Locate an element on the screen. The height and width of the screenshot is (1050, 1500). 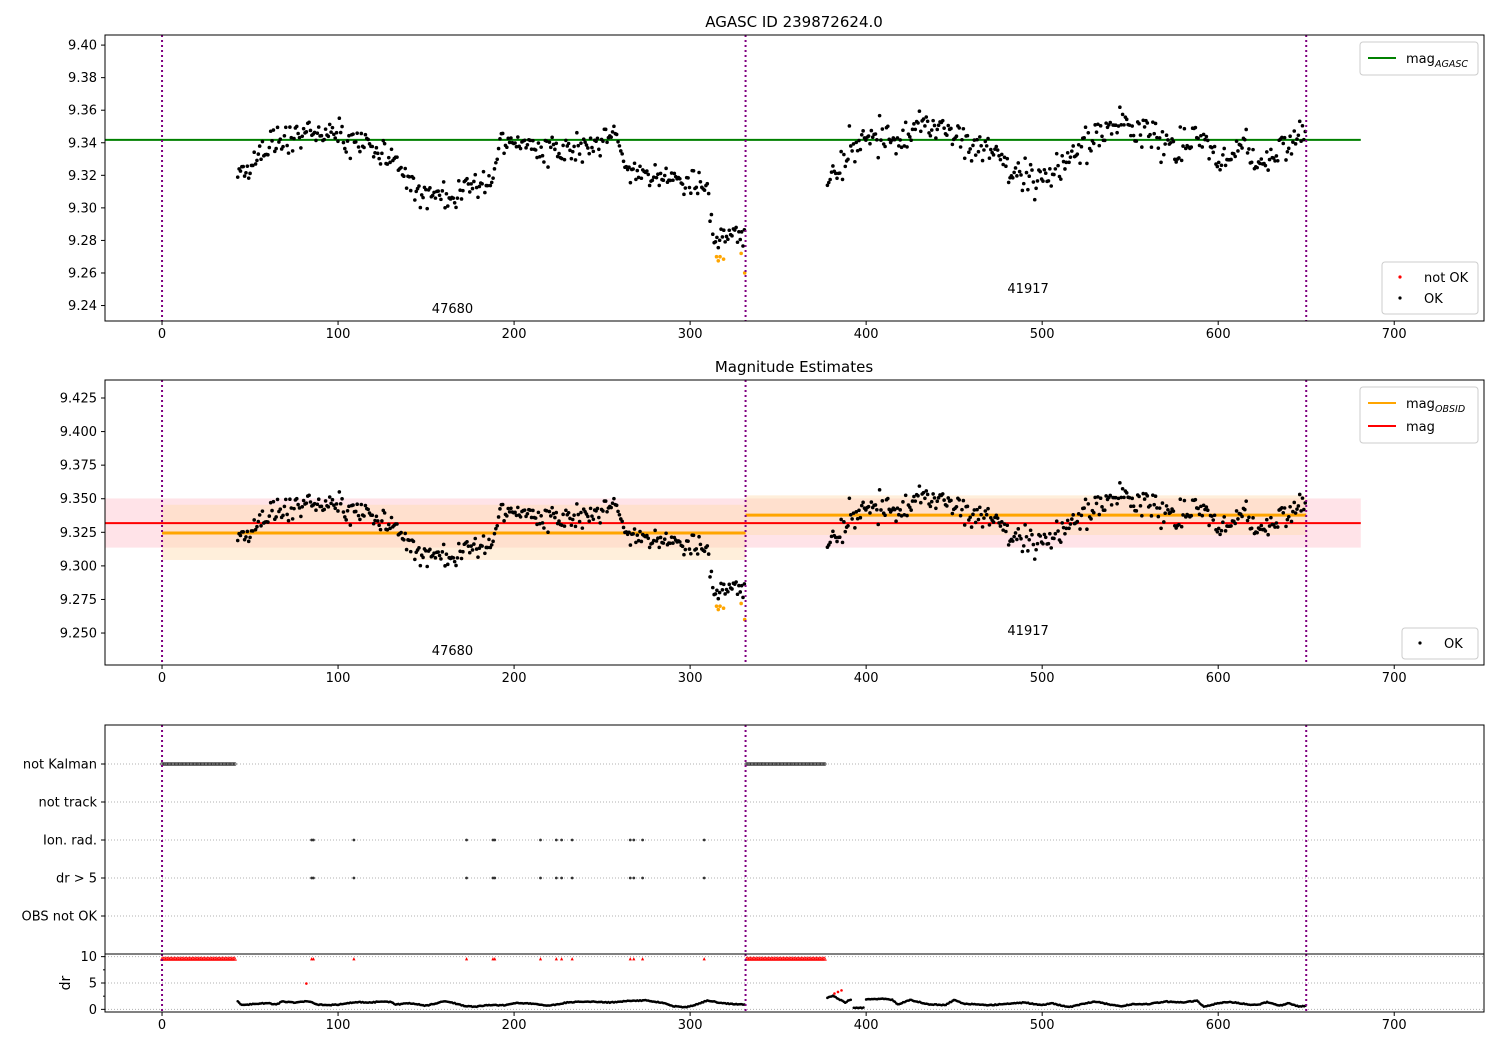
category-label: OBS not OK is located at coordinates (60, 917).